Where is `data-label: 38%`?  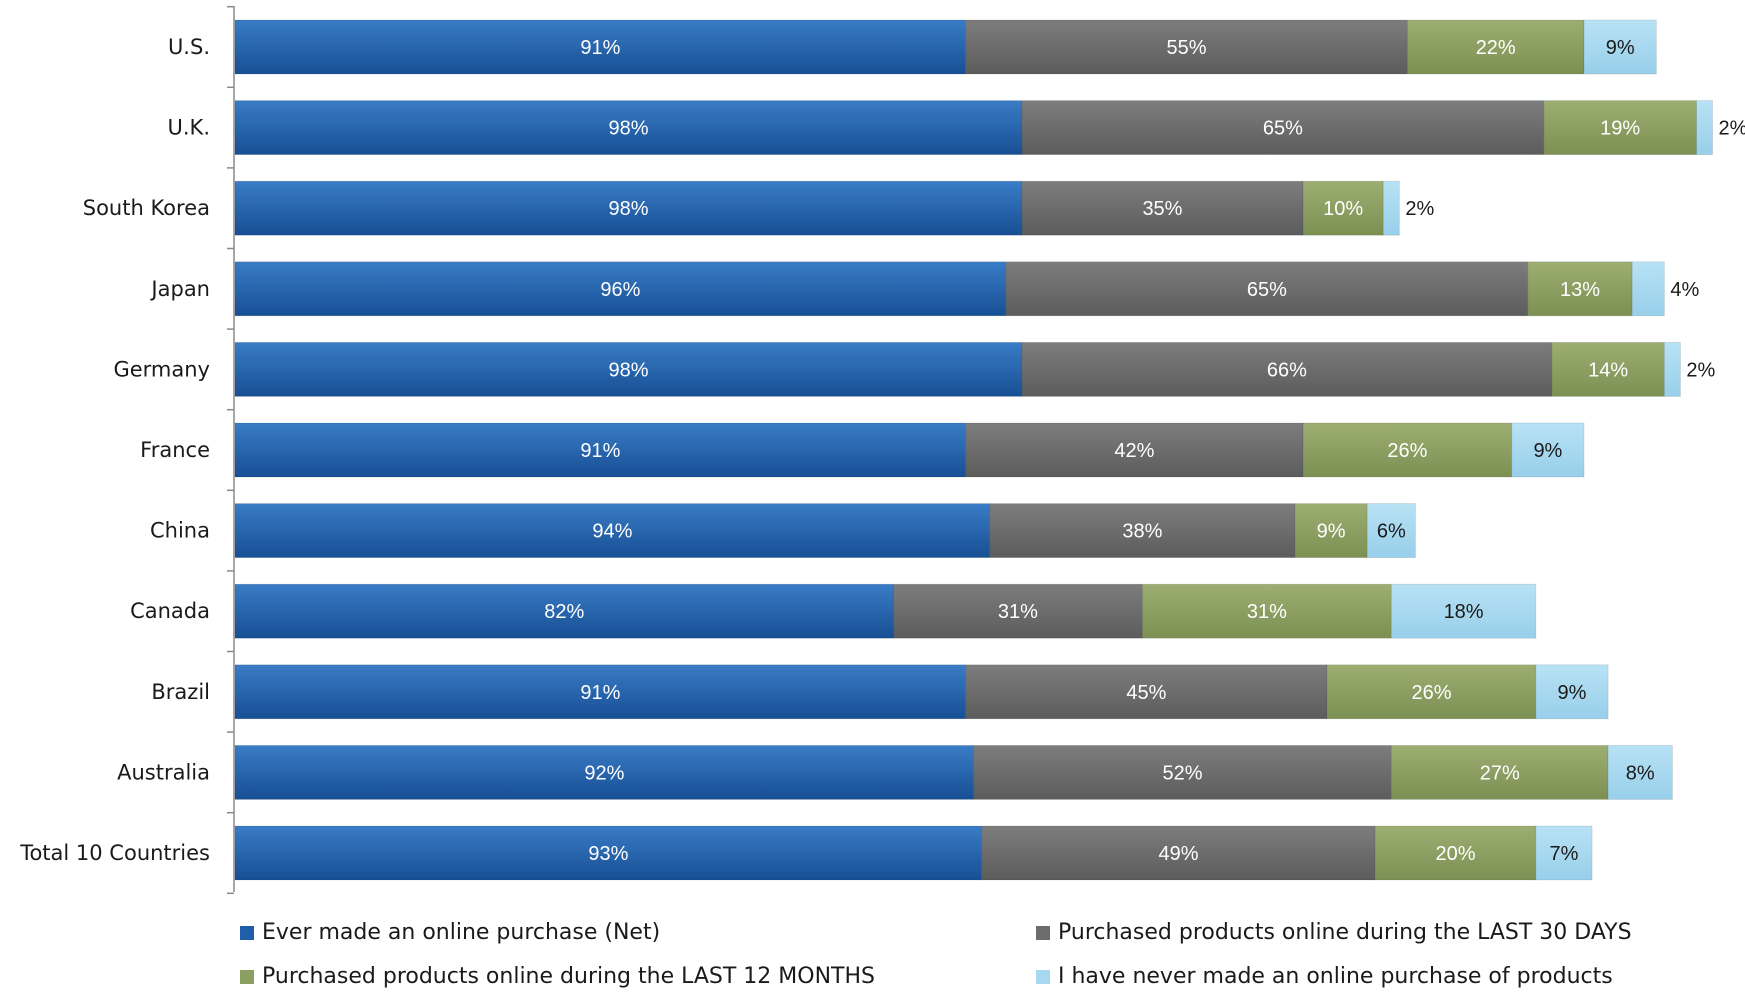 data-label: 38% is located at coordinates (1142, 532).